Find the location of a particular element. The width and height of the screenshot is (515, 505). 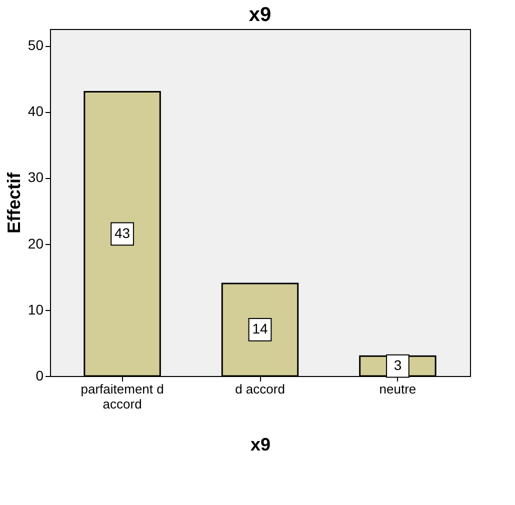

y-axis-title: Effectif is located at coordinates (14, 202).